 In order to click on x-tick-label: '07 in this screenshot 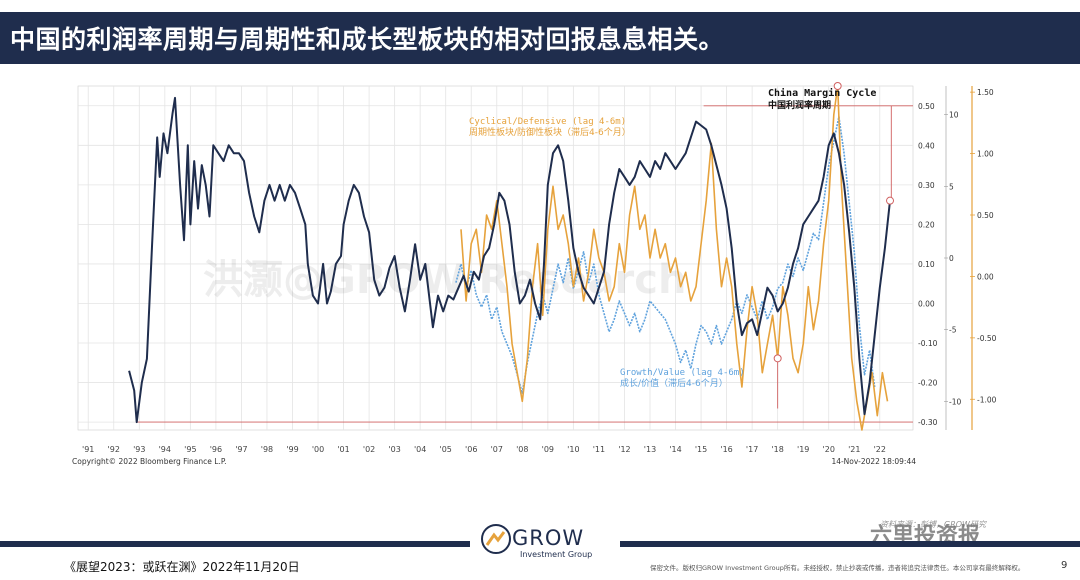, I will do `click(497, 449)`.